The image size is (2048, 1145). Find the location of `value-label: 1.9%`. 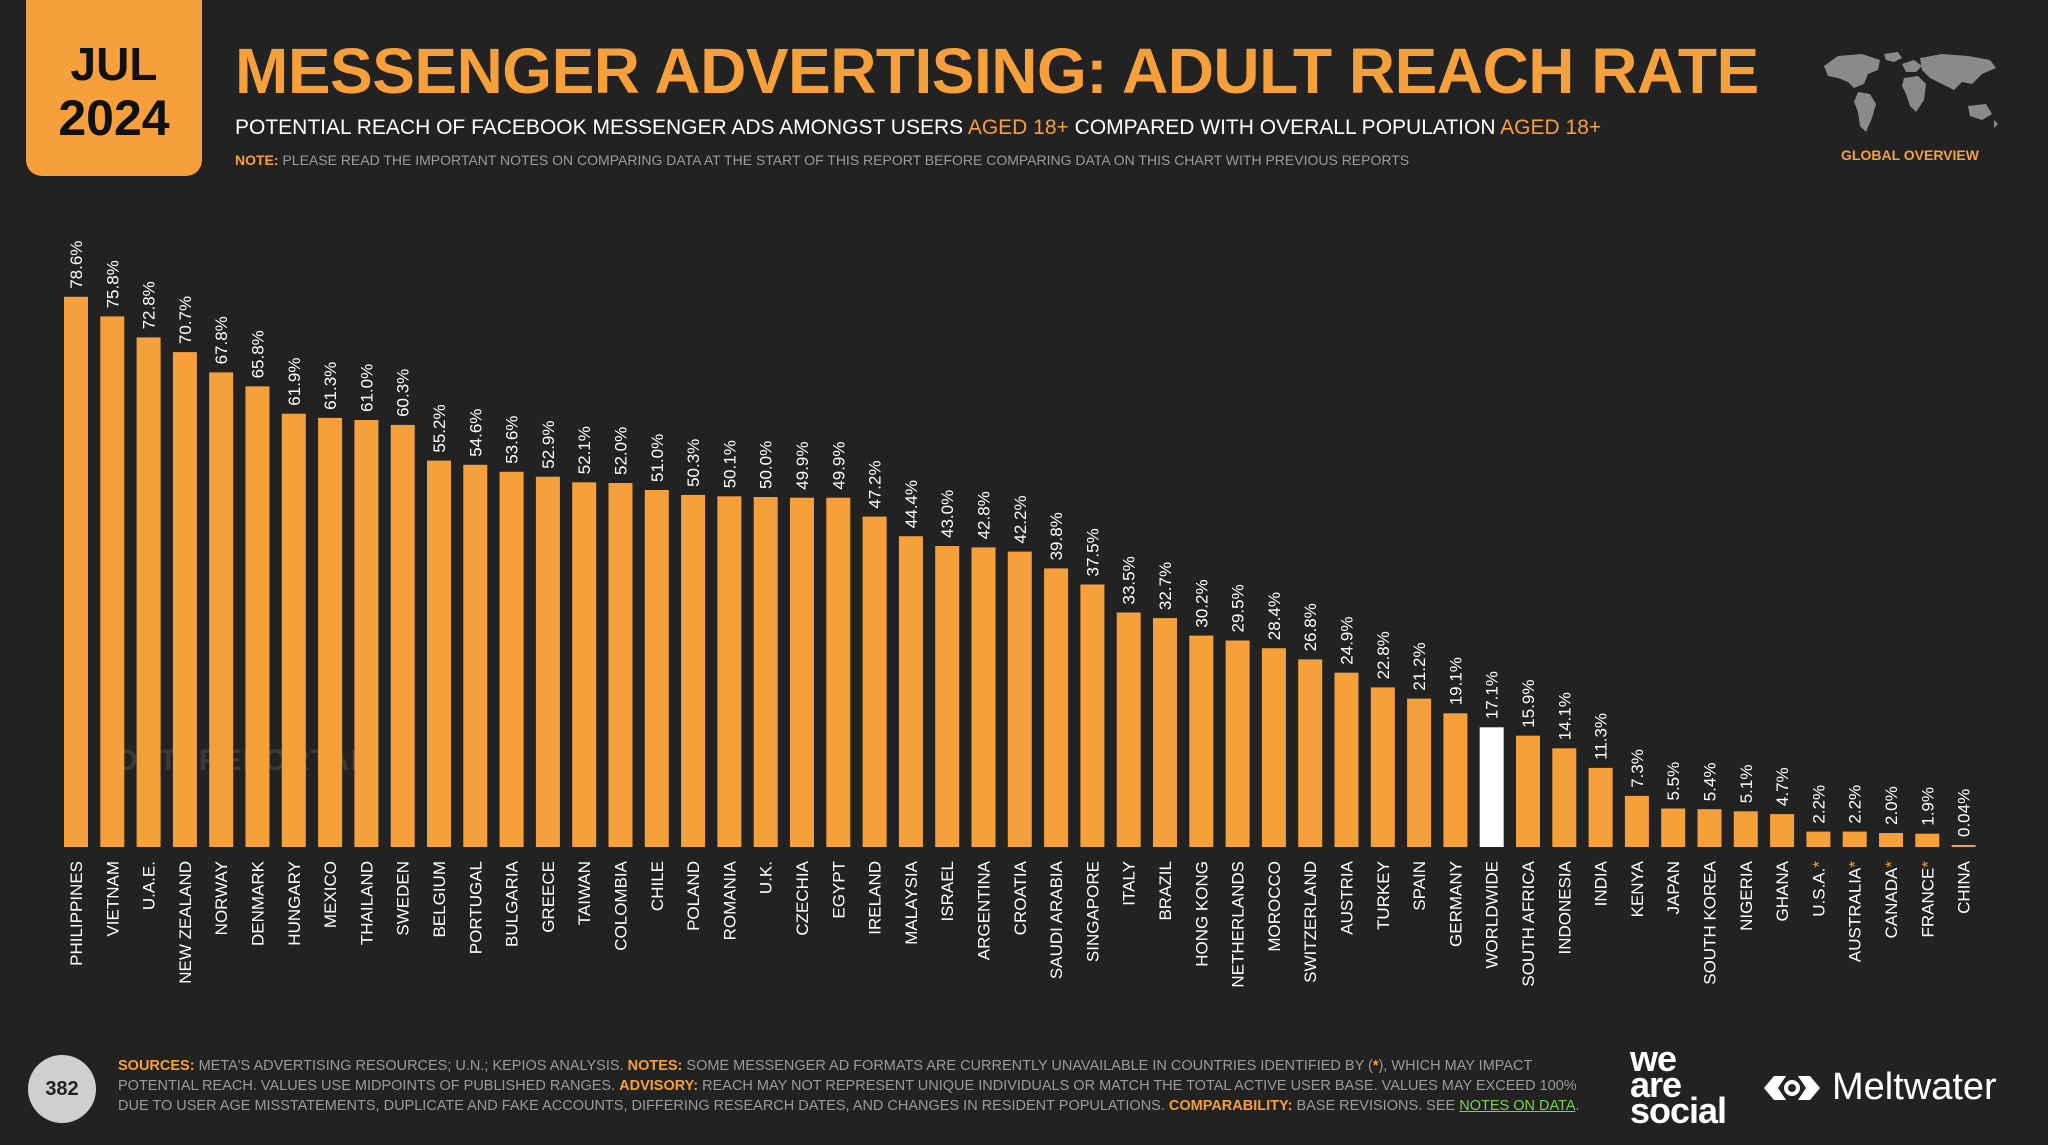

value-label: 1.9% is located at coordinates (1927, 806).